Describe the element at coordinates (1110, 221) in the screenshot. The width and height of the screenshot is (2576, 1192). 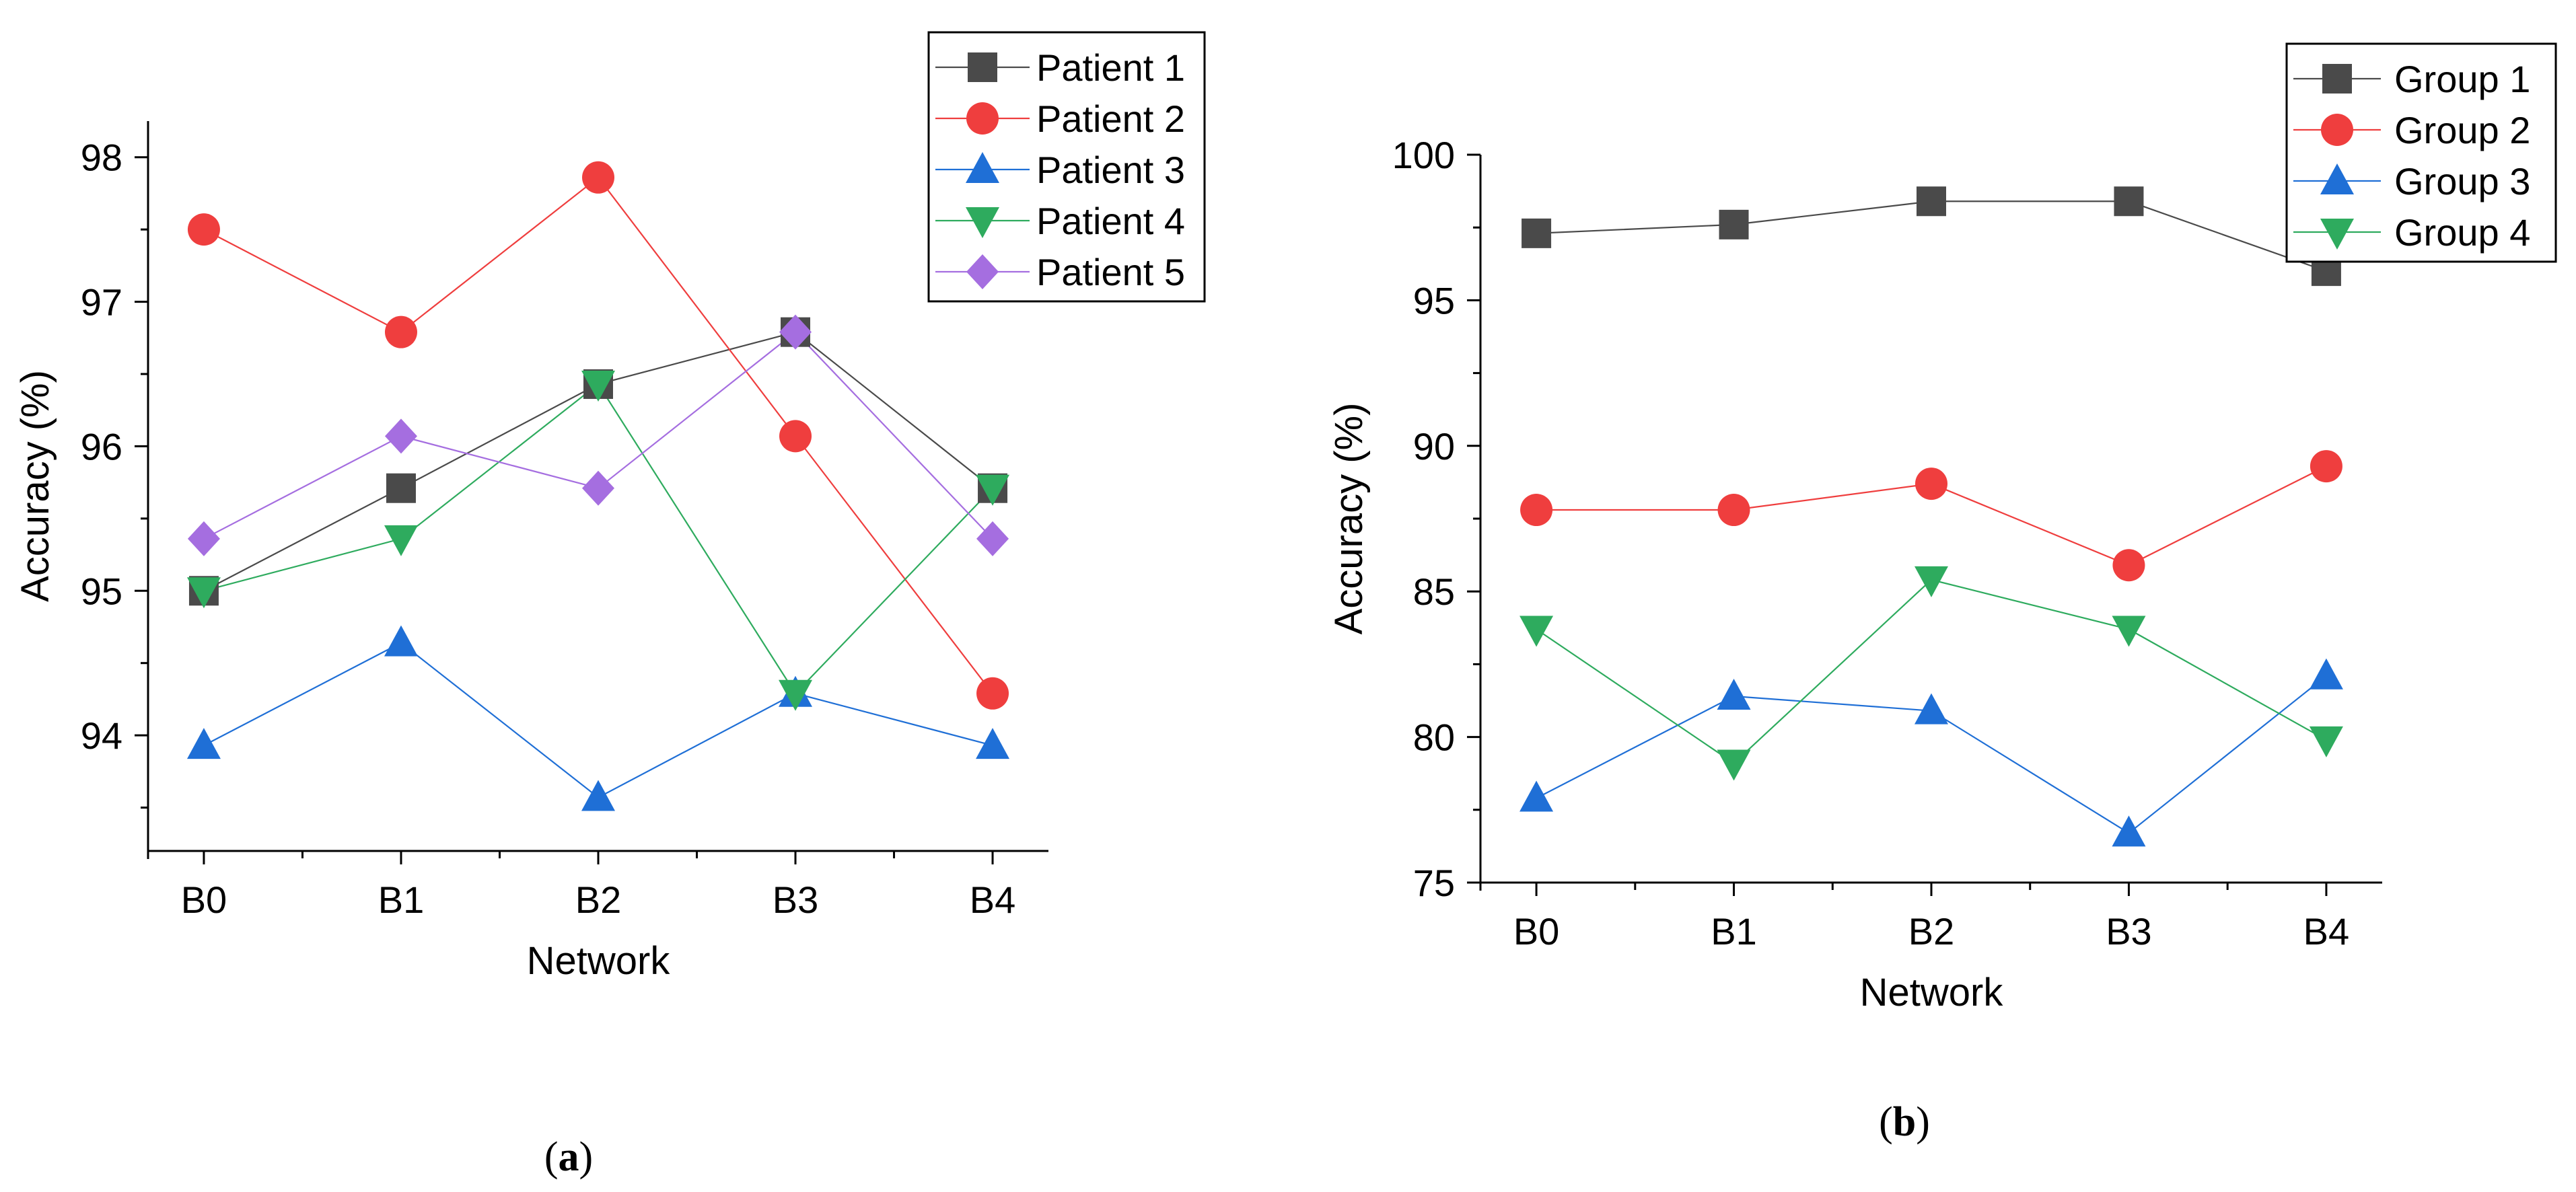
I see `legend-label: Patient 4` at that location.